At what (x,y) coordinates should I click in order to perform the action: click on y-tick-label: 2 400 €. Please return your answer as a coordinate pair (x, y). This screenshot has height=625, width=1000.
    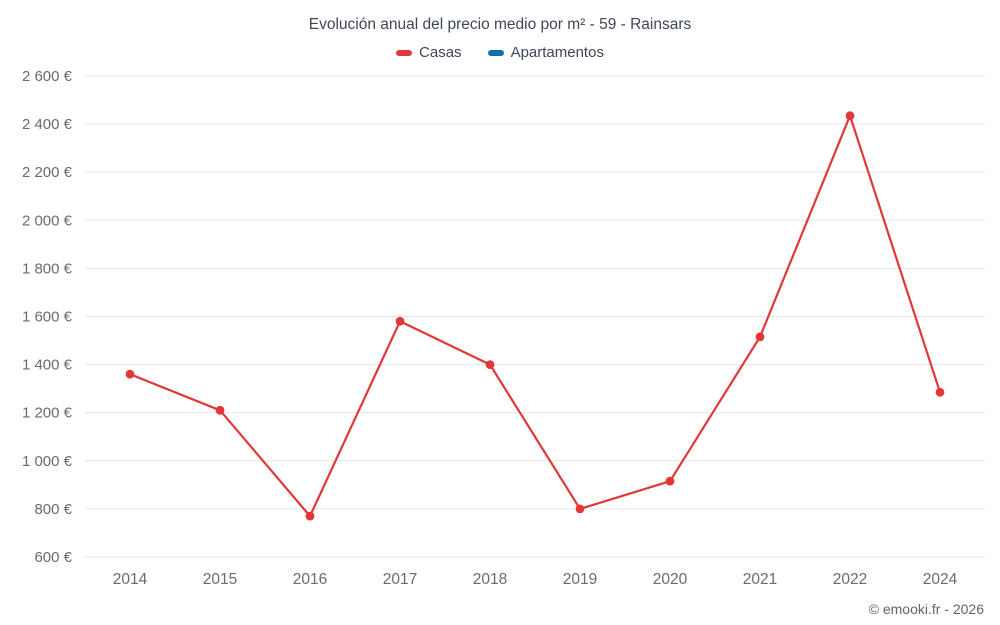
    Looking at the image, I should click on (47, 124).